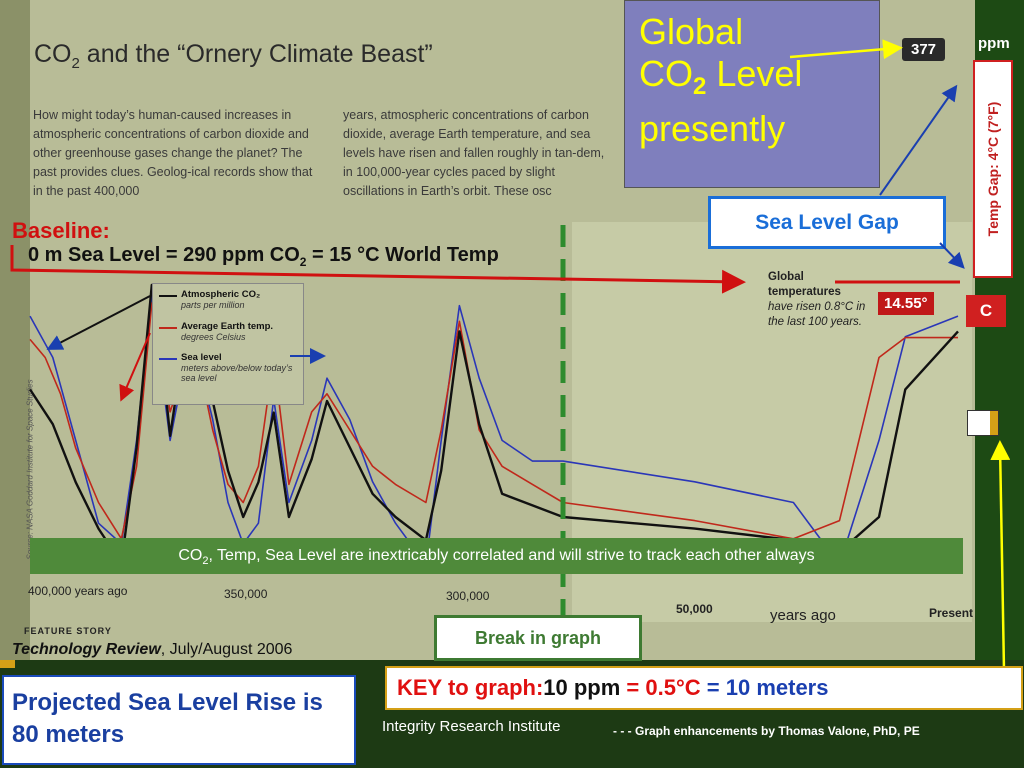  What do you see at coordinates (846, 49) in the screenshot?
I see `co2-callout-arrow` at bounding box center [846, 49].